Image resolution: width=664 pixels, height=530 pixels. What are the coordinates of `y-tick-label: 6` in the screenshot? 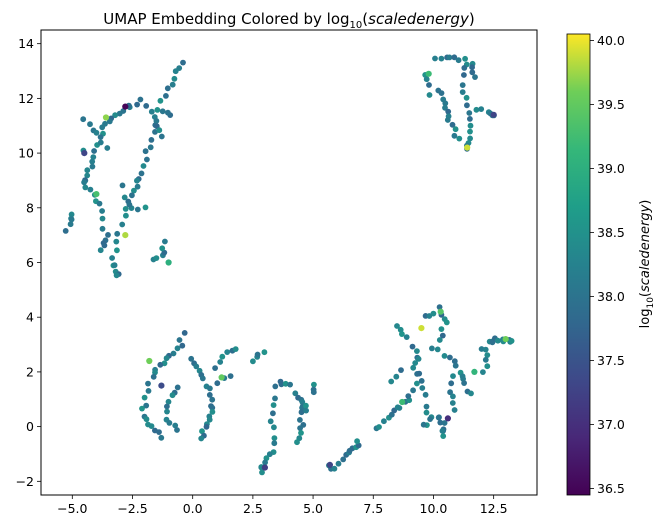 It's located at (30, 262).